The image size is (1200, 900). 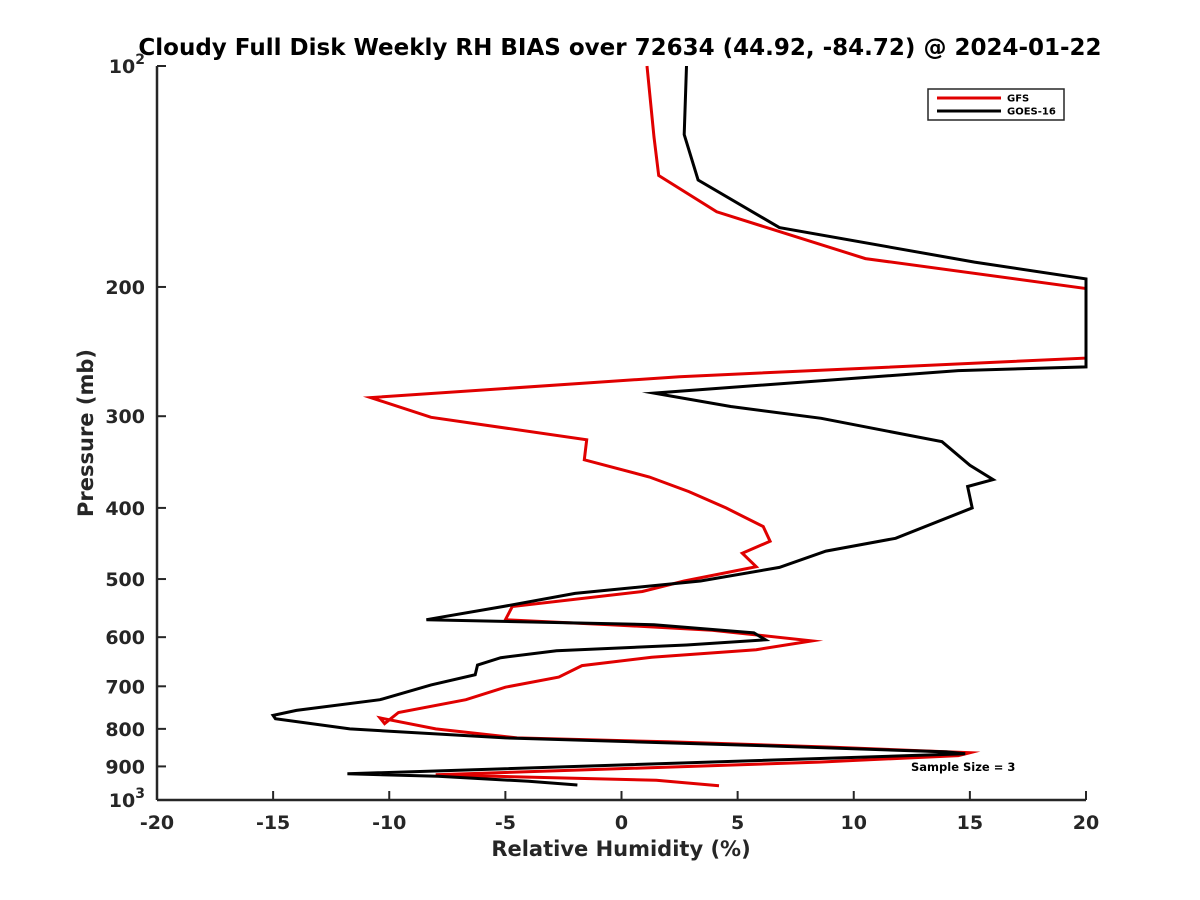 What do you see at coordinates (620, 849) in the screenshot?
I see `x-axis-label: Relative Humidity (%)` at bounding box center [620, 849].